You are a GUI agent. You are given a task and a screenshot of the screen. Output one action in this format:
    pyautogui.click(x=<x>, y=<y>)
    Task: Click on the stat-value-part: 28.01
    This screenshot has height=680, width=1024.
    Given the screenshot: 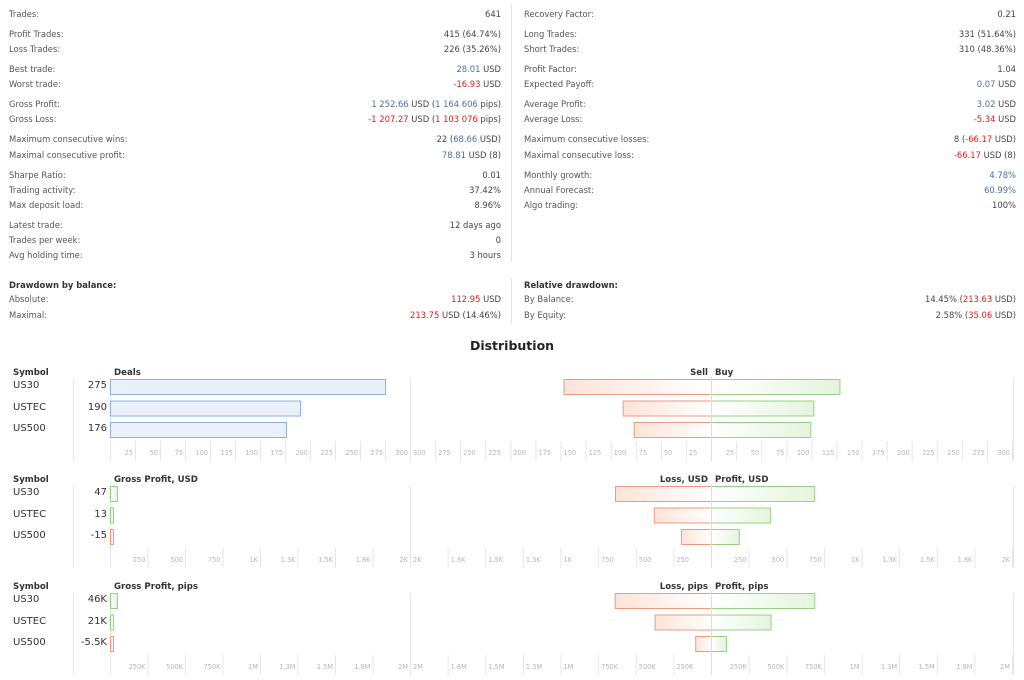 What is the action you would take?
    pyautogui.click(x=468, y=69)
    